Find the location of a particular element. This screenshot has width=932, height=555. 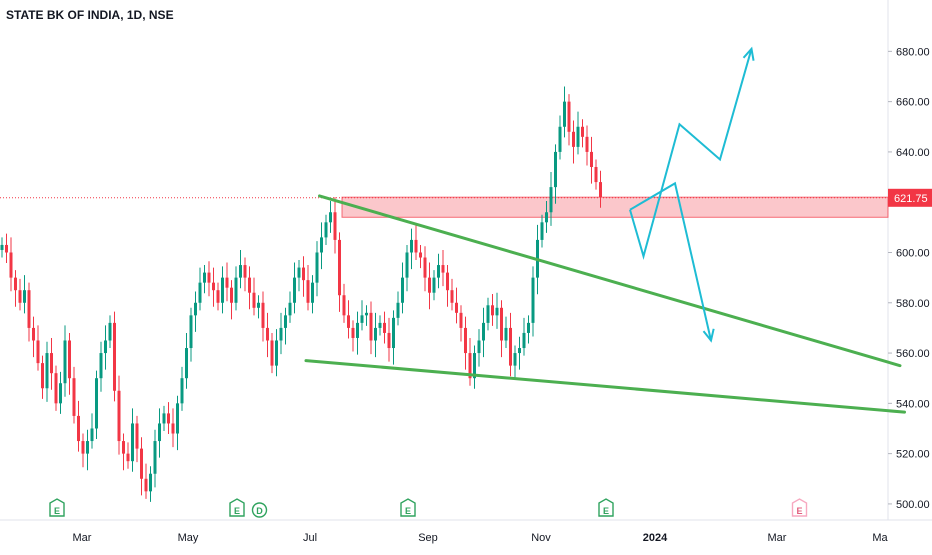

marker-label: D is located at coordinates (259, 511).